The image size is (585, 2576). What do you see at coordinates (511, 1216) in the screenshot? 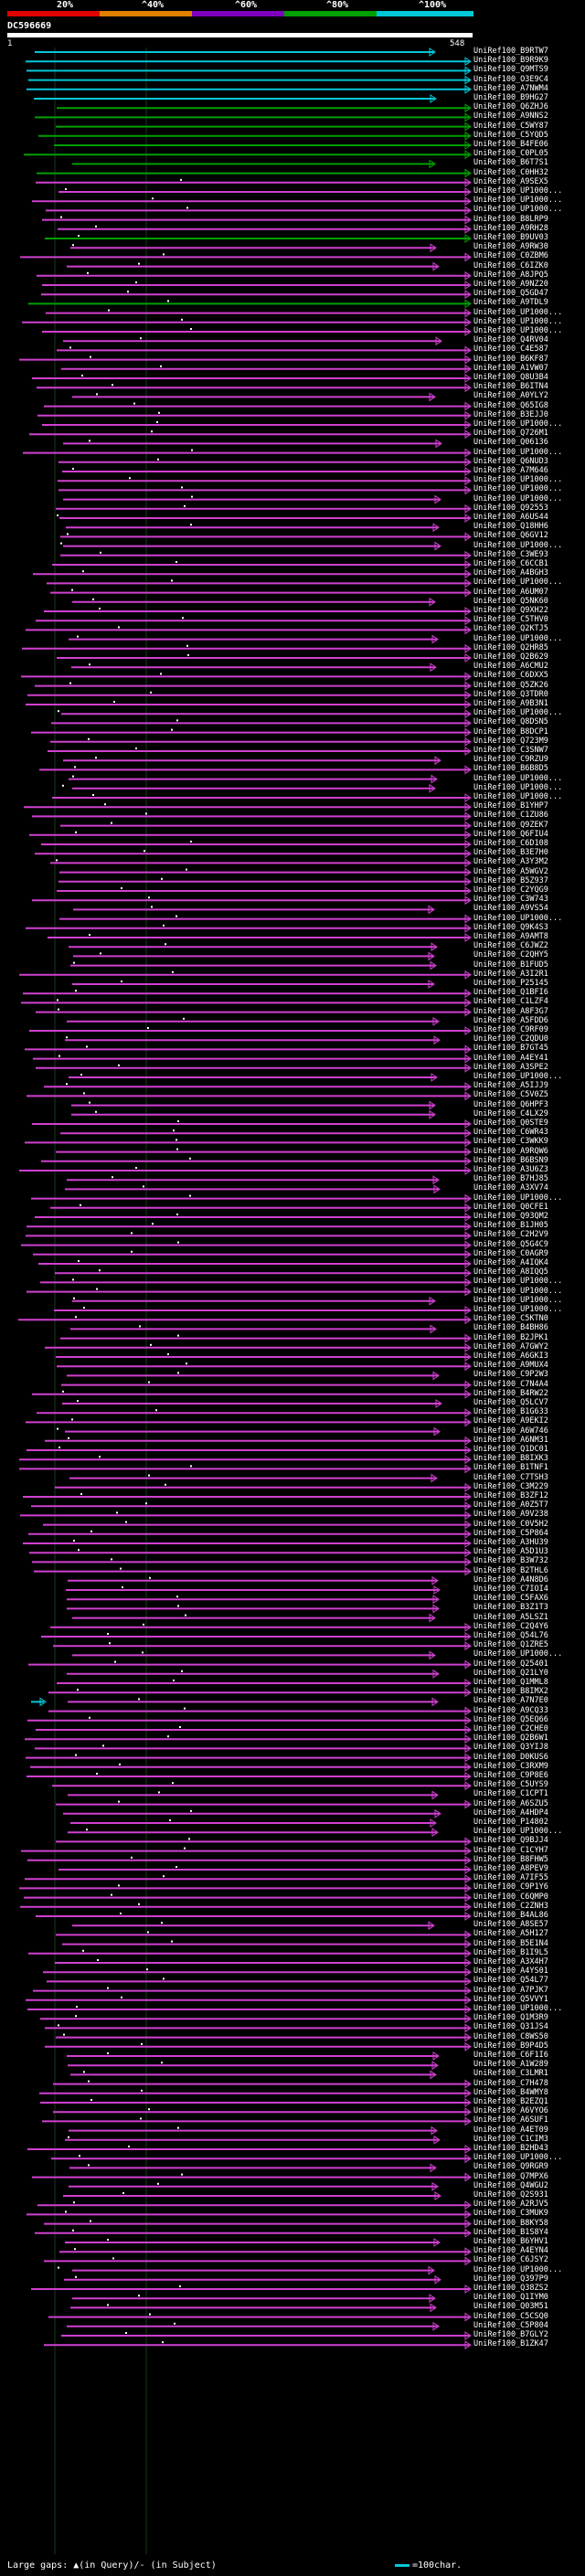
I see `hit-label: UniRef100_Q93QM2` at bounding box center [511, 1216].